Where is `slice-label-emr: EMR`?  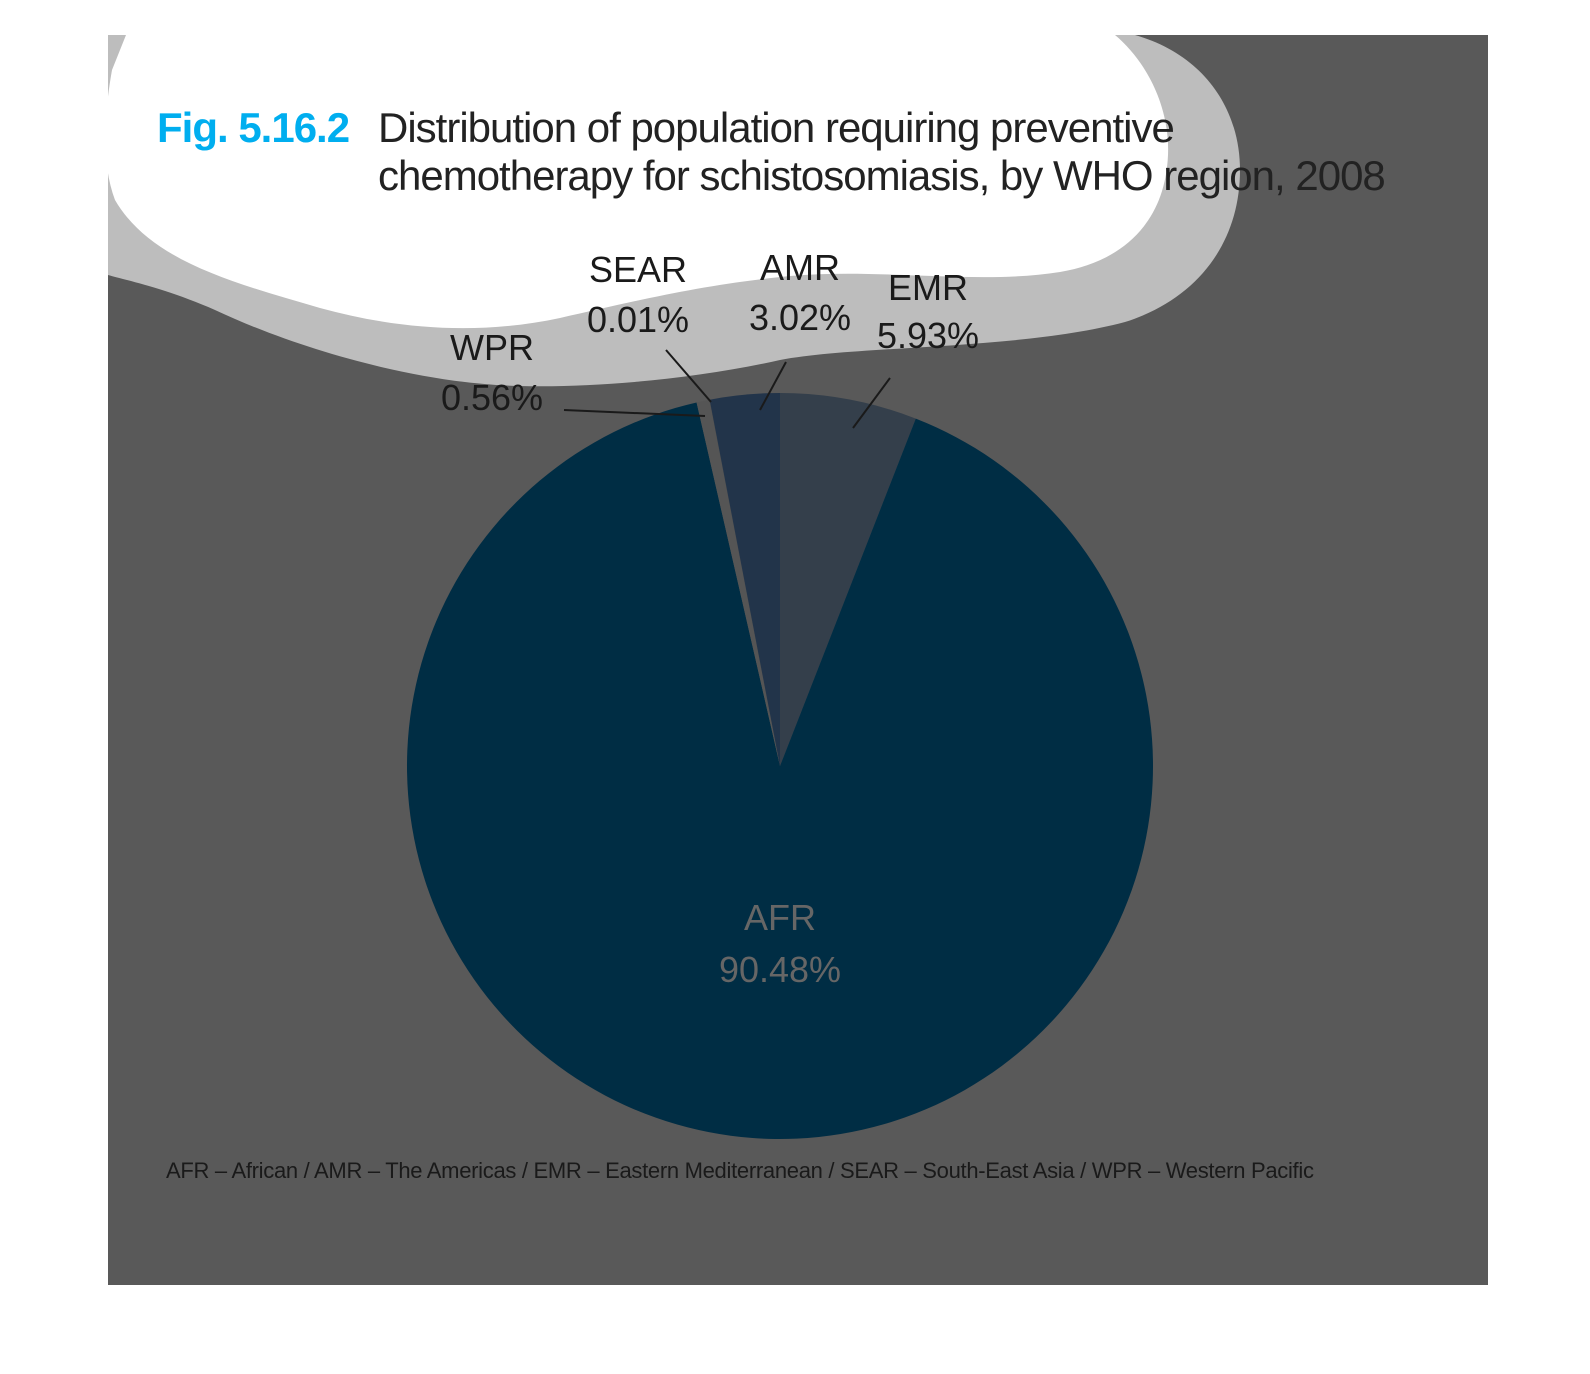
slice-label-emr: EMR is located at coordinates (928, 287).